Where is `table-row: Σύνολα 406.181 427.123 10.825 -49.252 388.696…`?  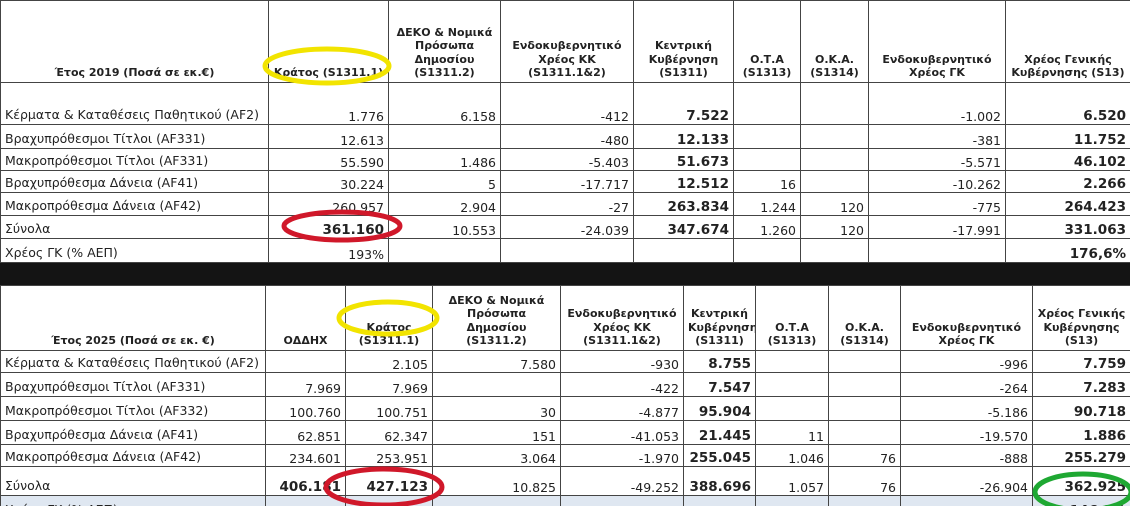
table-row: Σύνολα 406.181 427.123 10.825 -49.252 388.696… is located at coordinates (565, 481).